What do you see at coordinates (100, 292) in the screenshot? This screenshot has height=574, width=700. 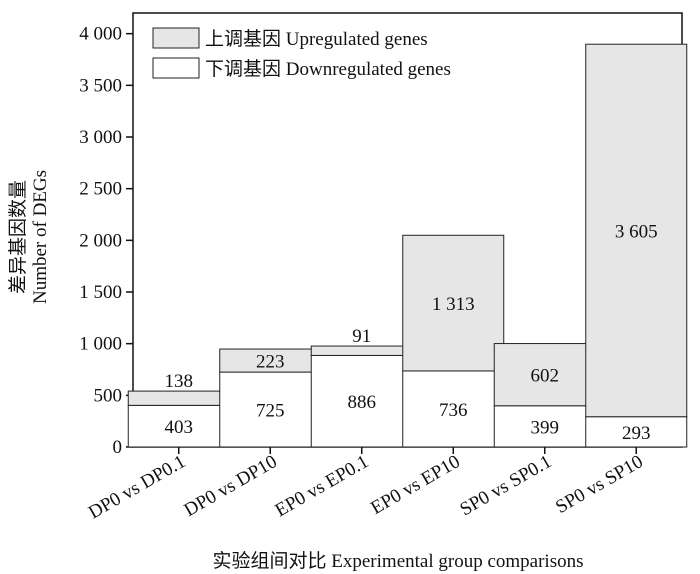 I see `y-tick-label: 1 500` at bounding box center [100, 292].